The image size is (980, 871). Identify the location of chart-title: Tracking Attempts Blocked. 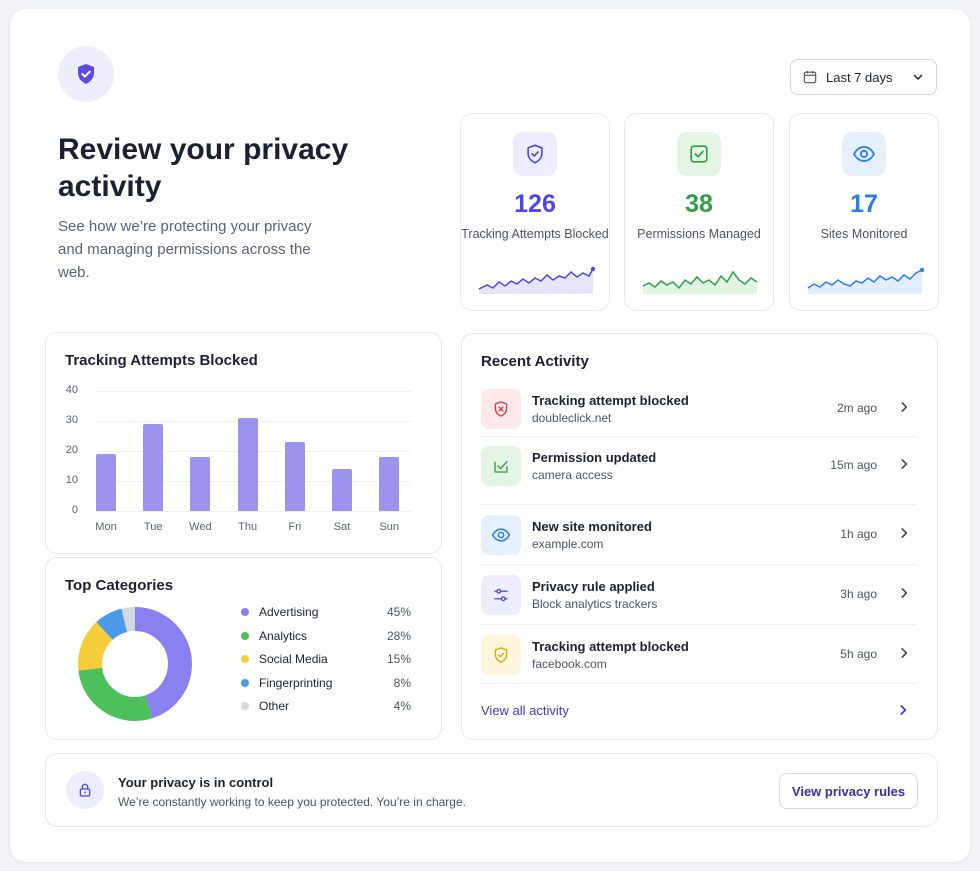
(161, 360).